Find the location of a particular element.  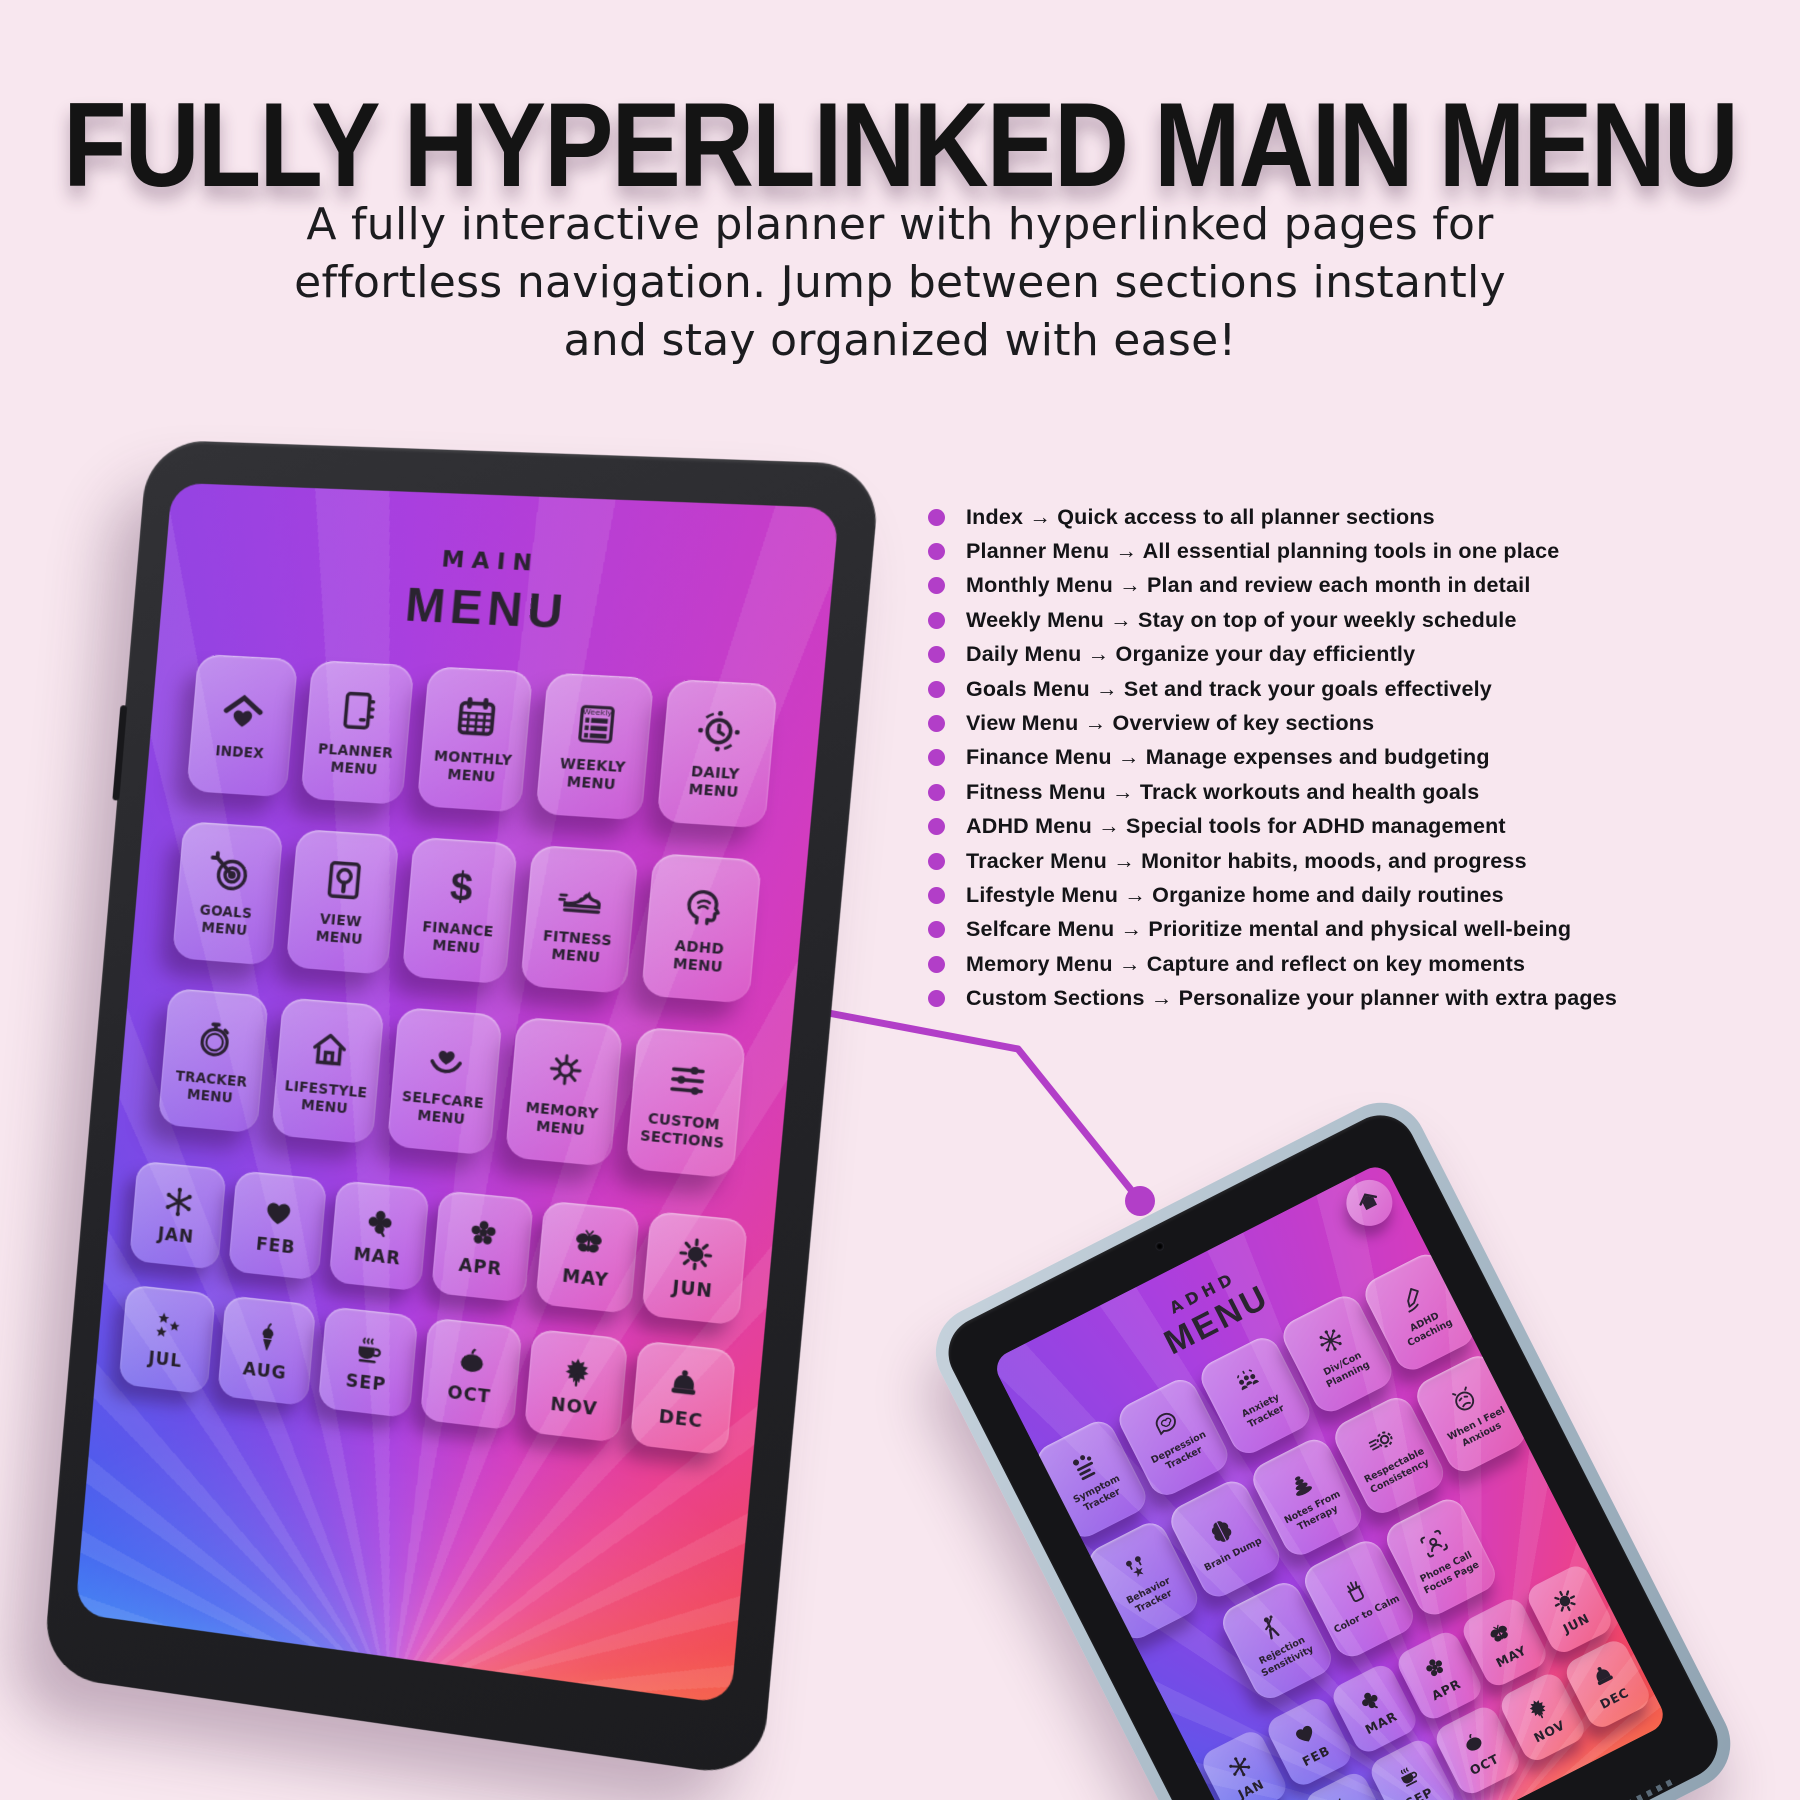

stopwatch-icon is located at coordinates (215, 1039).